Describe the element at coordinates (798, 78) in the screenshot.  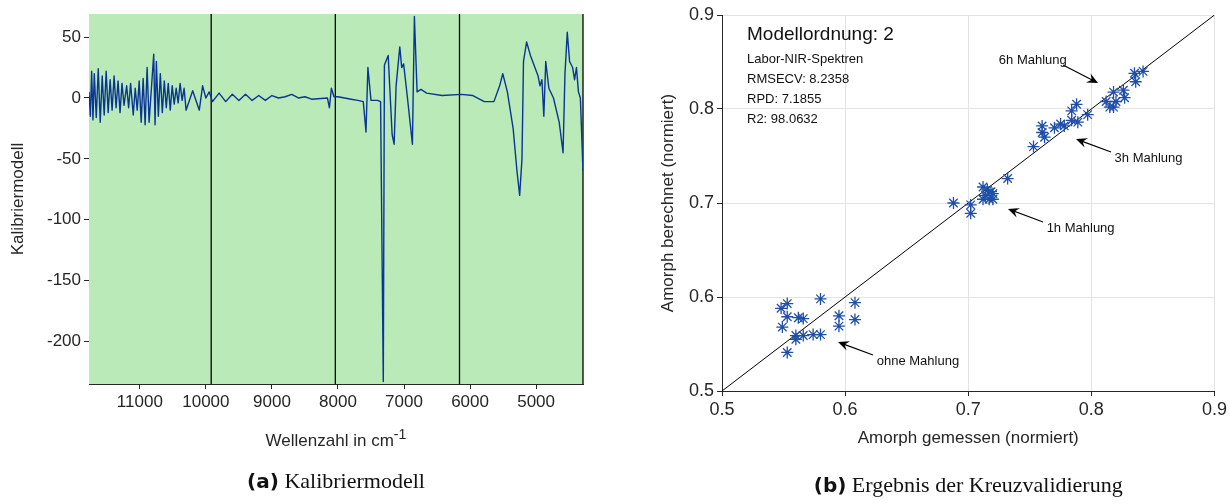
I see `annotation: RMSECV: 8.2358` at that location.